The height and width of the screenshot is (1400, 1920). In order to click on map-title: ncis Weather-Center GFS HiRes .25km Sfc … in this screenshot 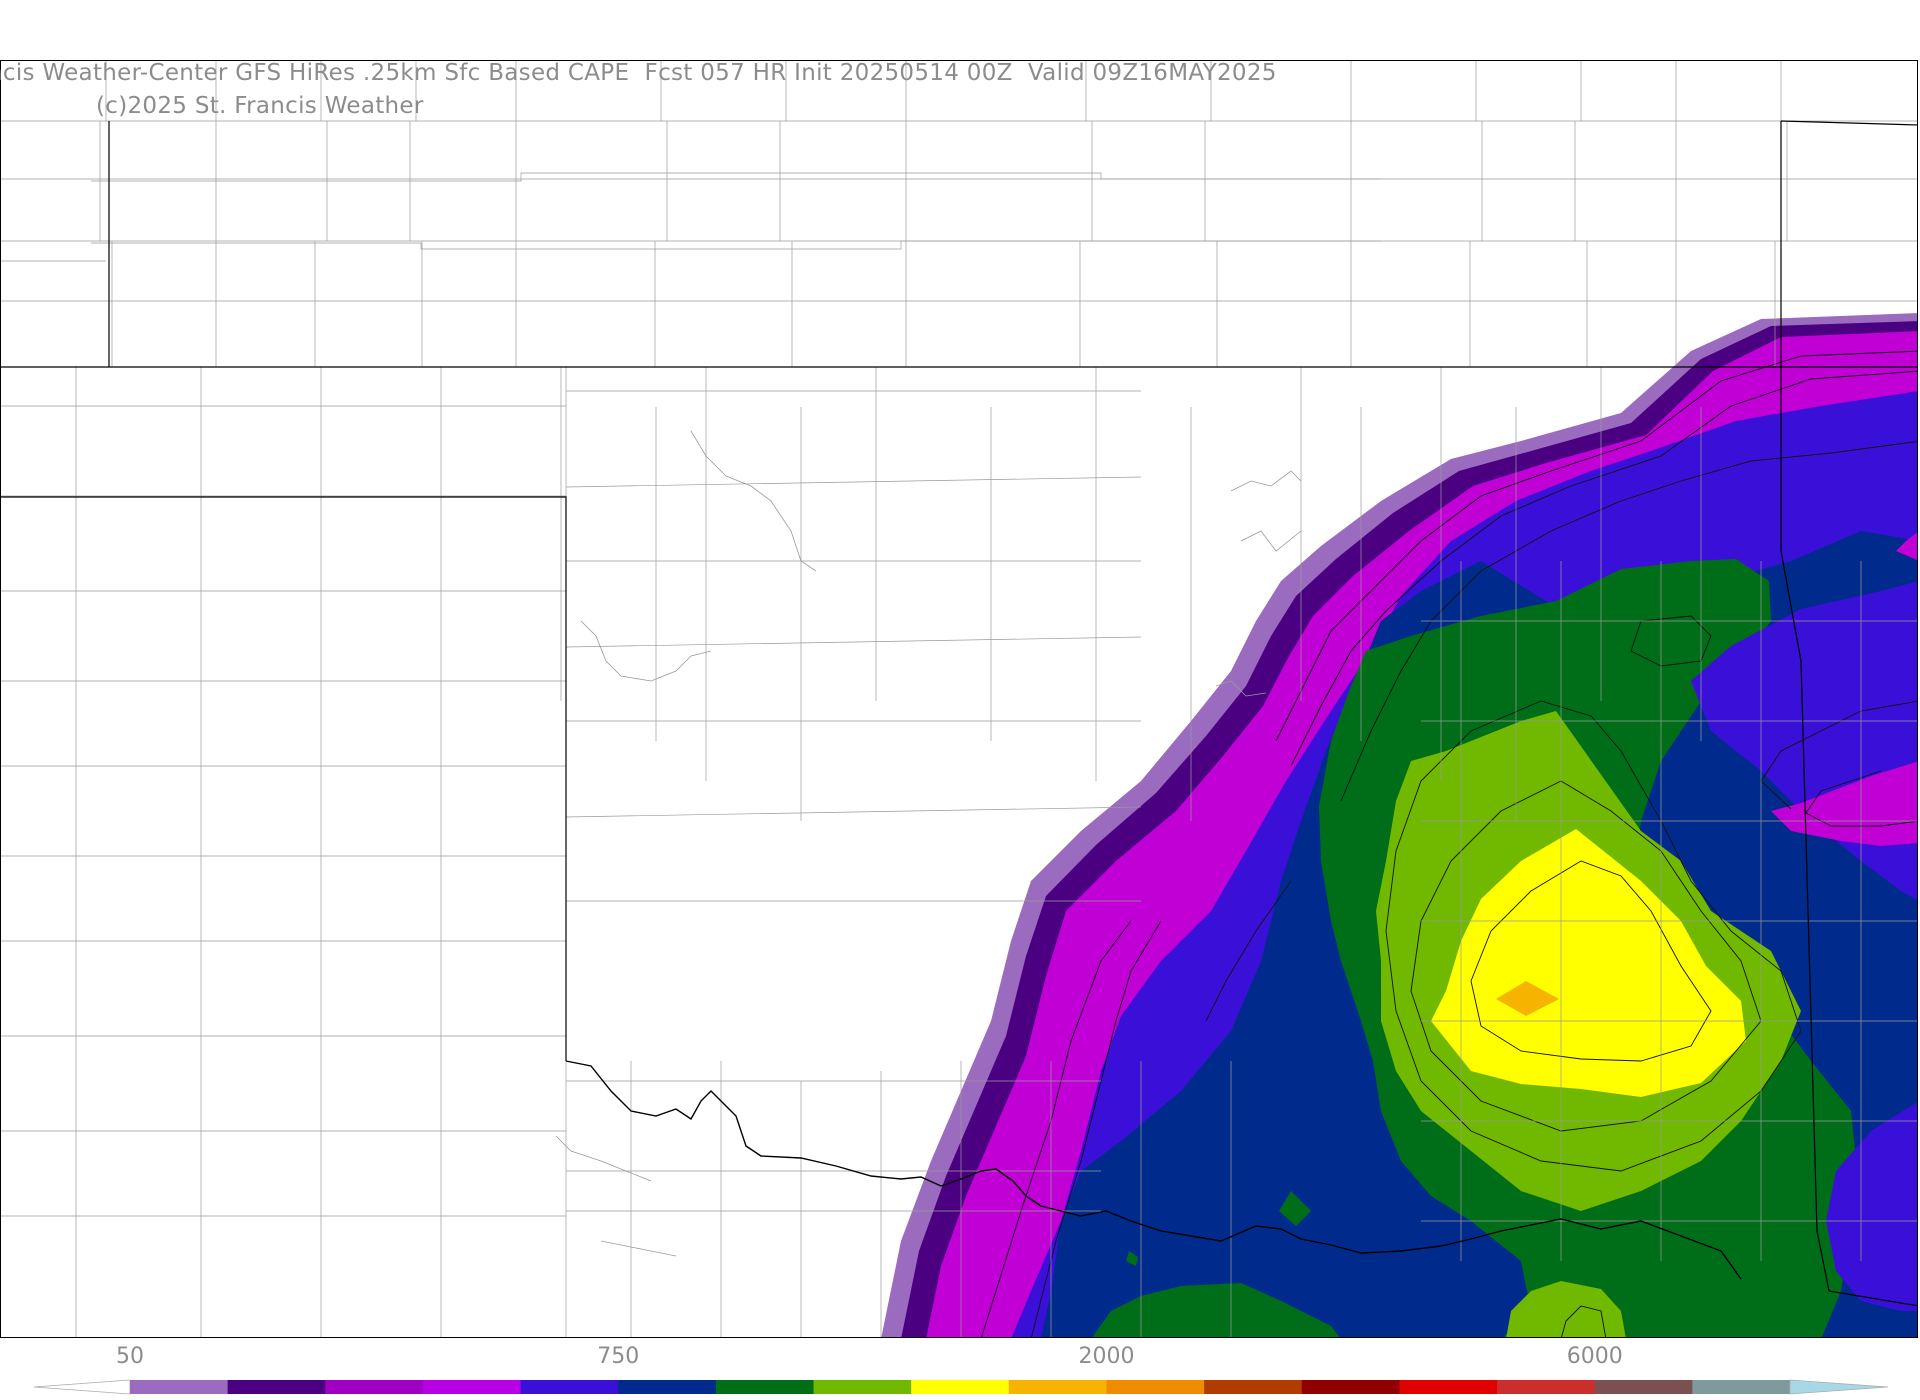, I will do `click(638, 73)`.